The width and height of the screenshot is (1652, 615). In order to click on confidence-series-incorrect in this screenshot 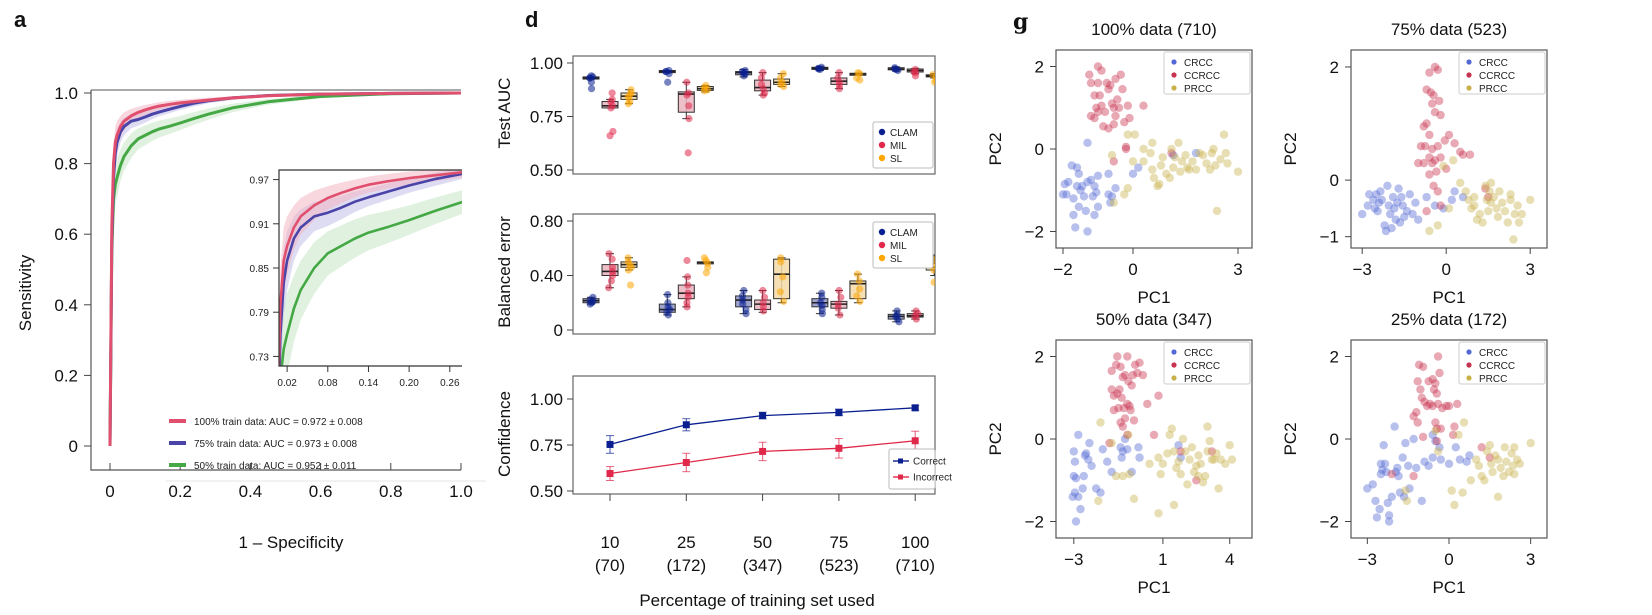, I will do `click(763, 456)`.